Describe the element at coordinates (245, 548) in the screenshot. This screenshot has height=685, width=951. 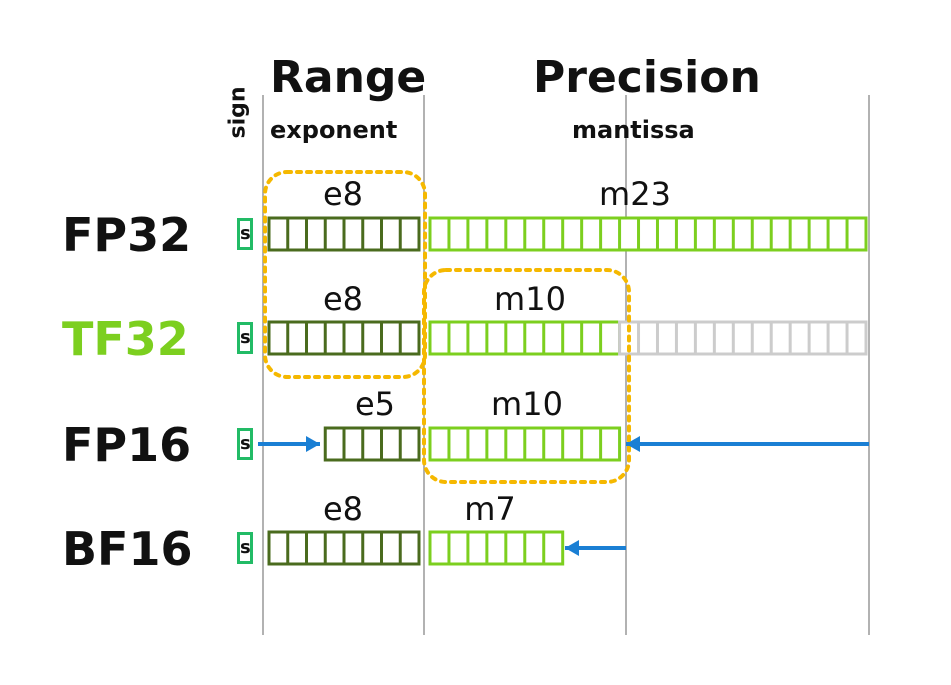
I see `sign-bit-bf16: s` at that location.